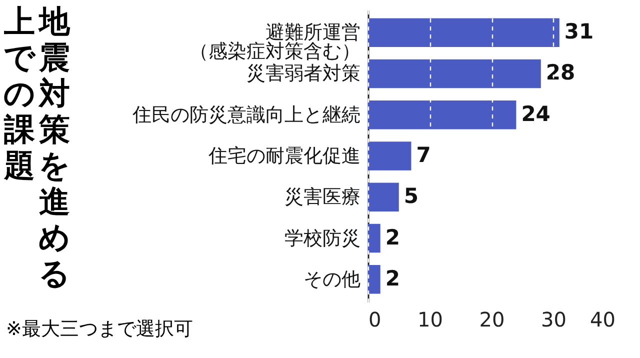 This screenshot has width=640, height=358. What do you see at coordinates (303, 73) in the screenshot?
I see `y-tick-label: 災害弱者対策` at bounding box center [303, 73].